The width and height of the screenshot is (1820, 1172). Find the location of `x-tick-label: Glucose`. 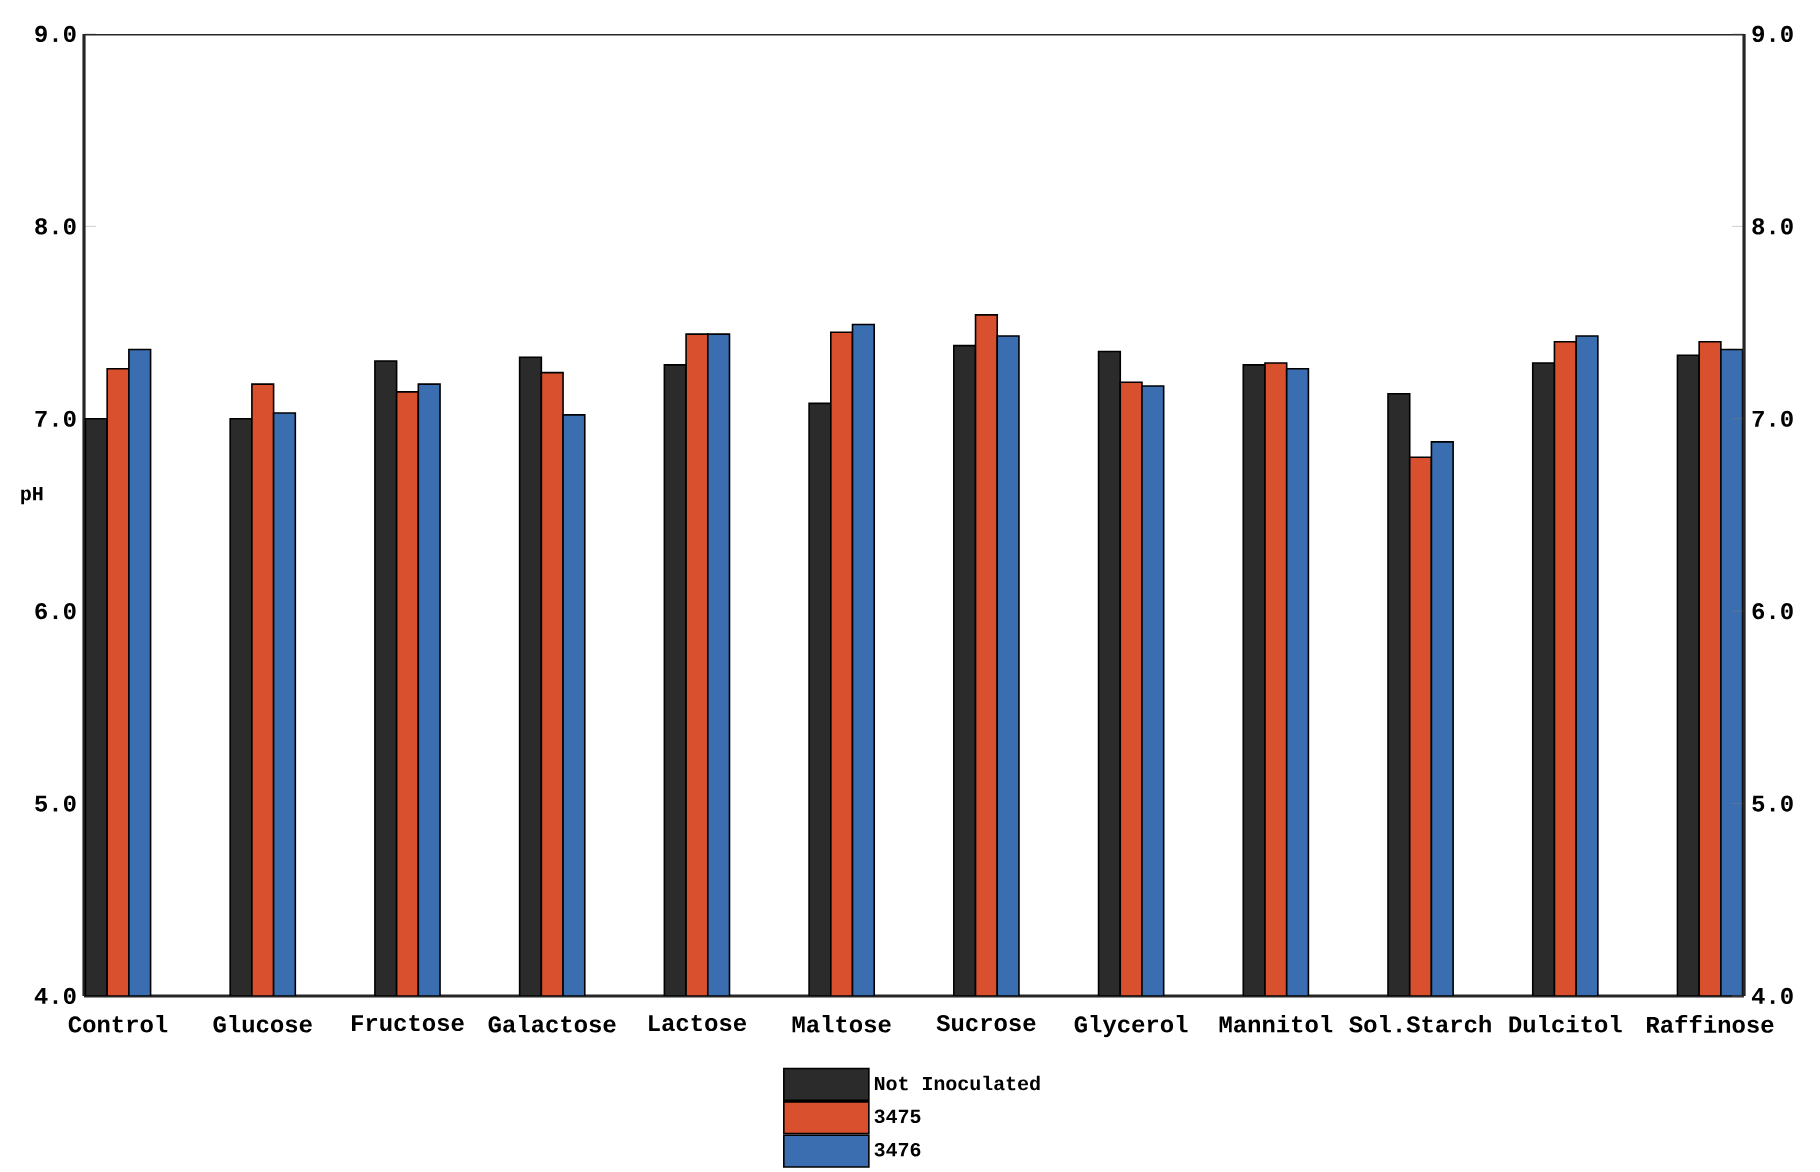

x-tick-label: Glucose is located at coordinates (262, 1024).